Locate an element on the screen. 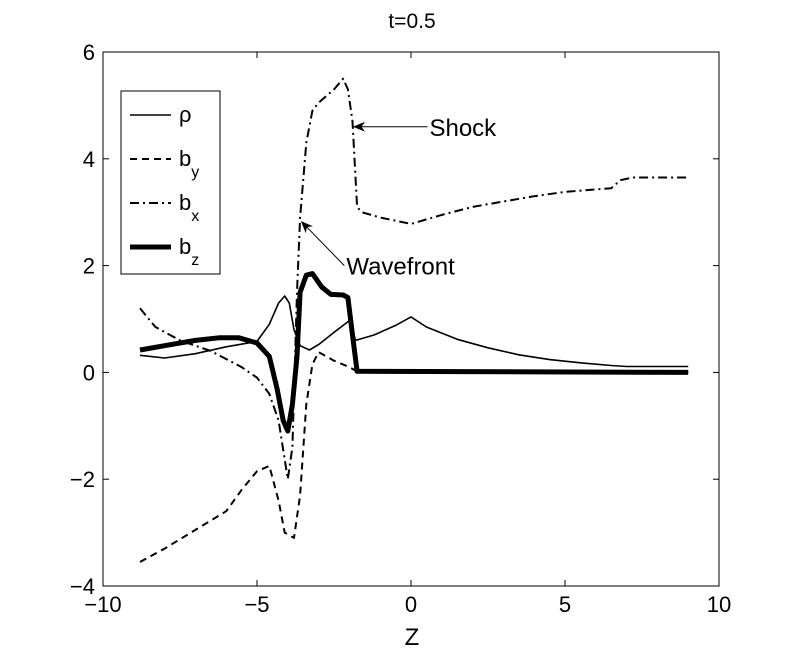 This screenshot has height=663, width=792. x-tick-label: −10 is located at coordinates (102, 604).